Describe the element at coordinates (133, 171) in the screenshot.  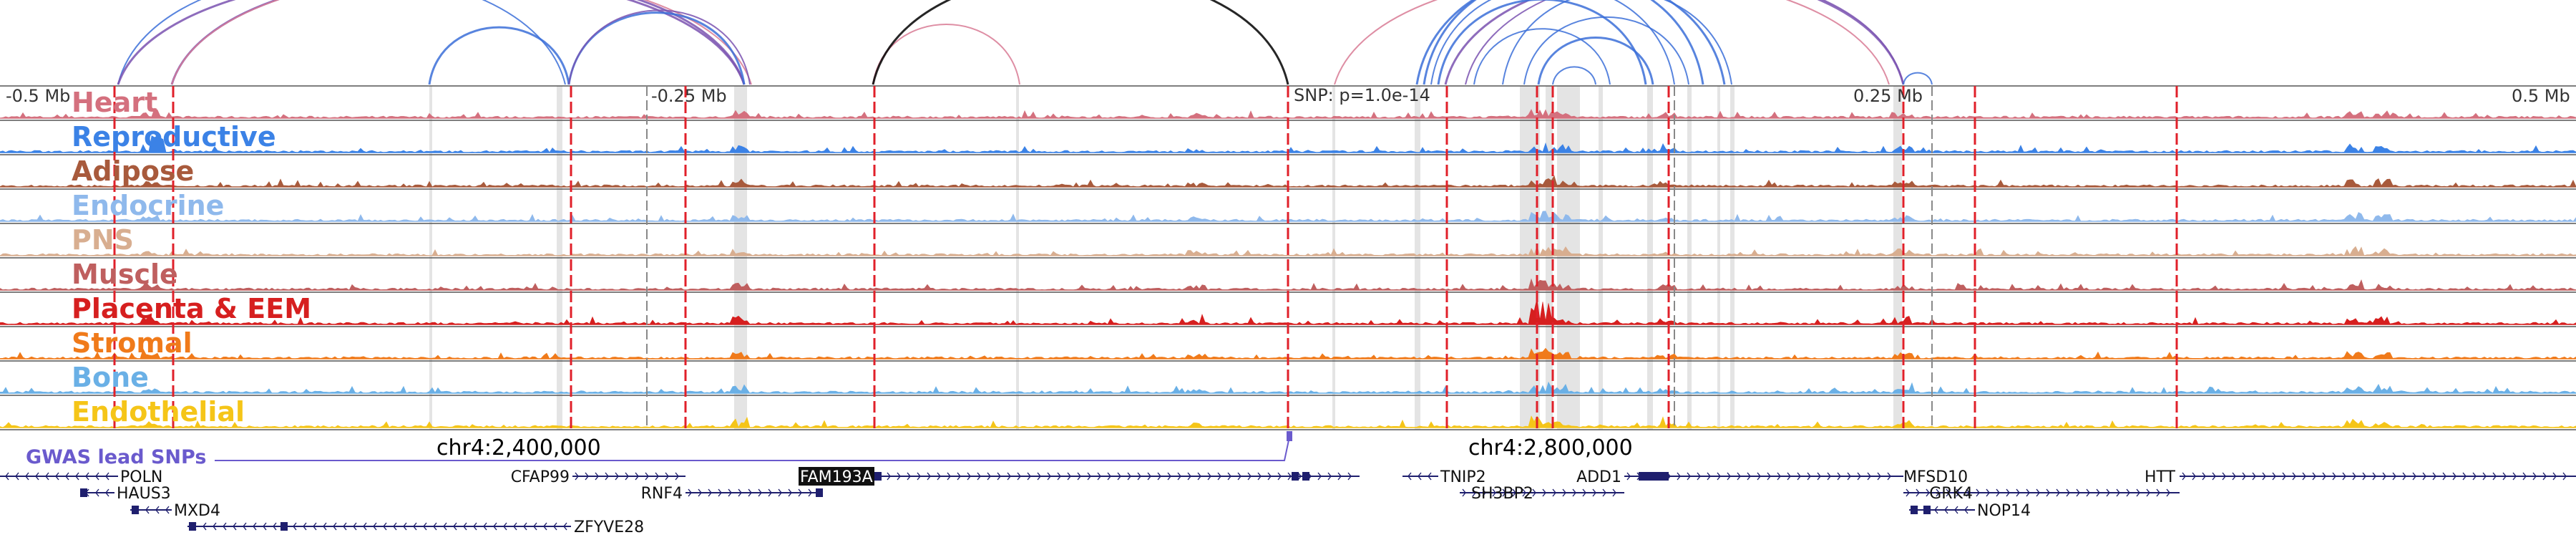
I see `track-label: Adipose` at that location.